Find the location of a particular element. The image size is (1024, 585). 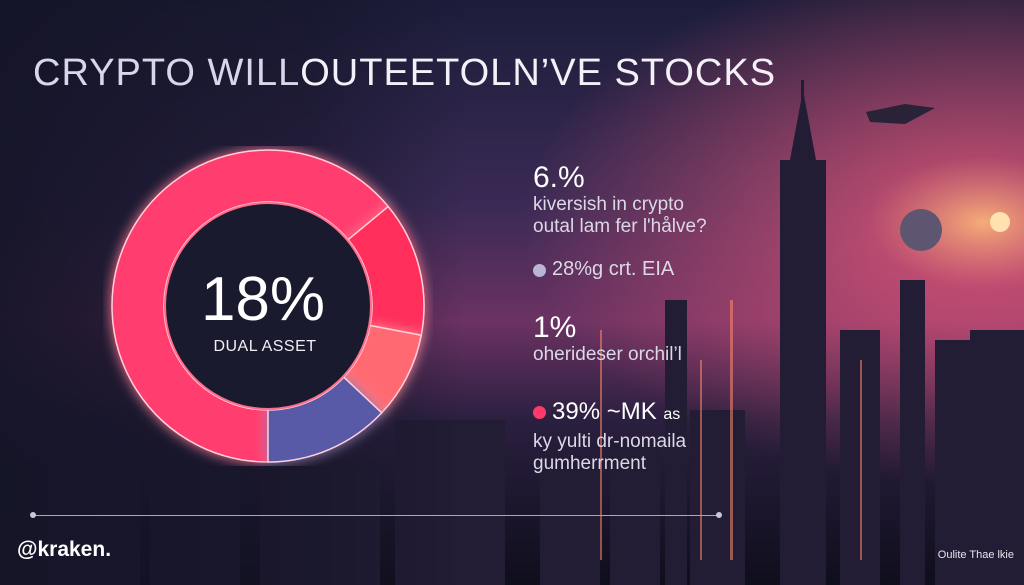

footer-credit: Oulite Thae lkie is located at coordinates (975, 555).